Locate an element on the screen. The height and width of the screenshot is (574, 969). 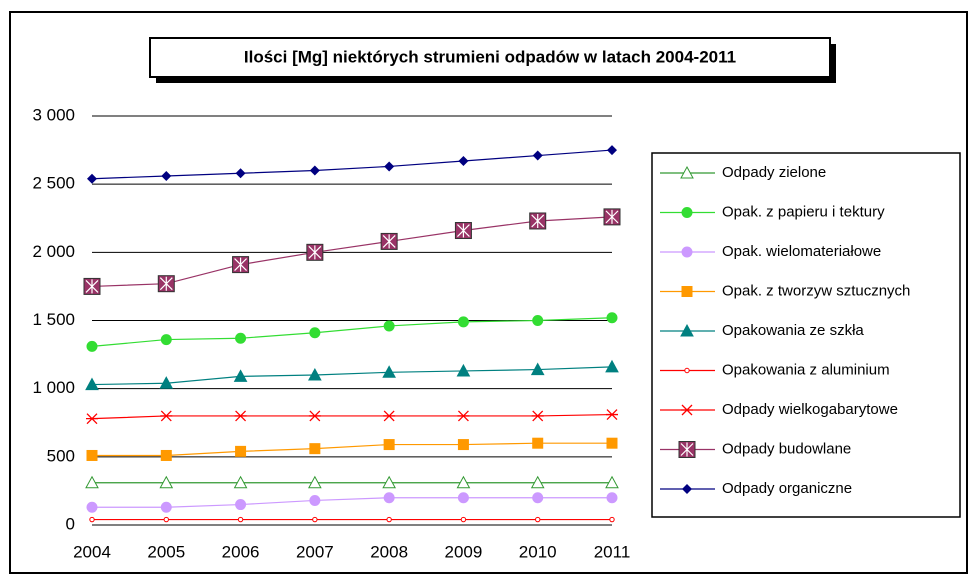
x-tick-label: 2004 is located at coordinates (92, 551).